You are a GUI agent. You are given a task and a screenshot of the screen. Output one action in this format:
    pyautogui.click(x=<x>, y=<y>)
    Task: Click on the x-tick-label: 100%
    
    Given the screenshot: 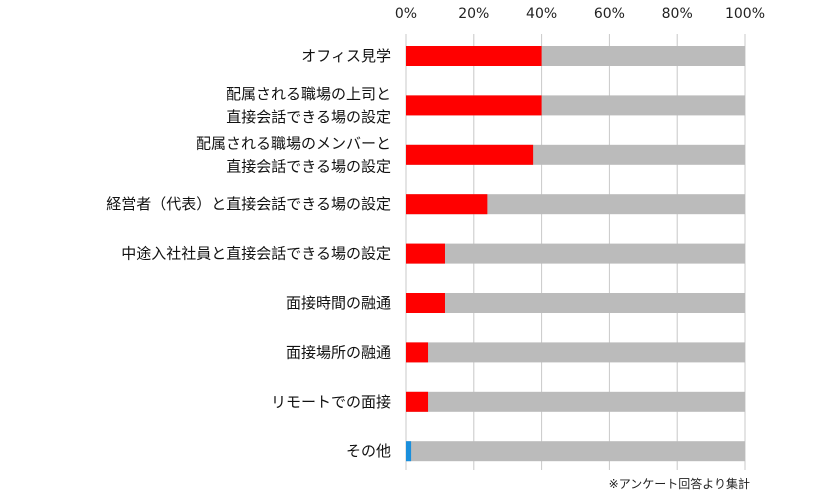 What is the action you would take?
    pyautogui.click(x=745, y=14)
    